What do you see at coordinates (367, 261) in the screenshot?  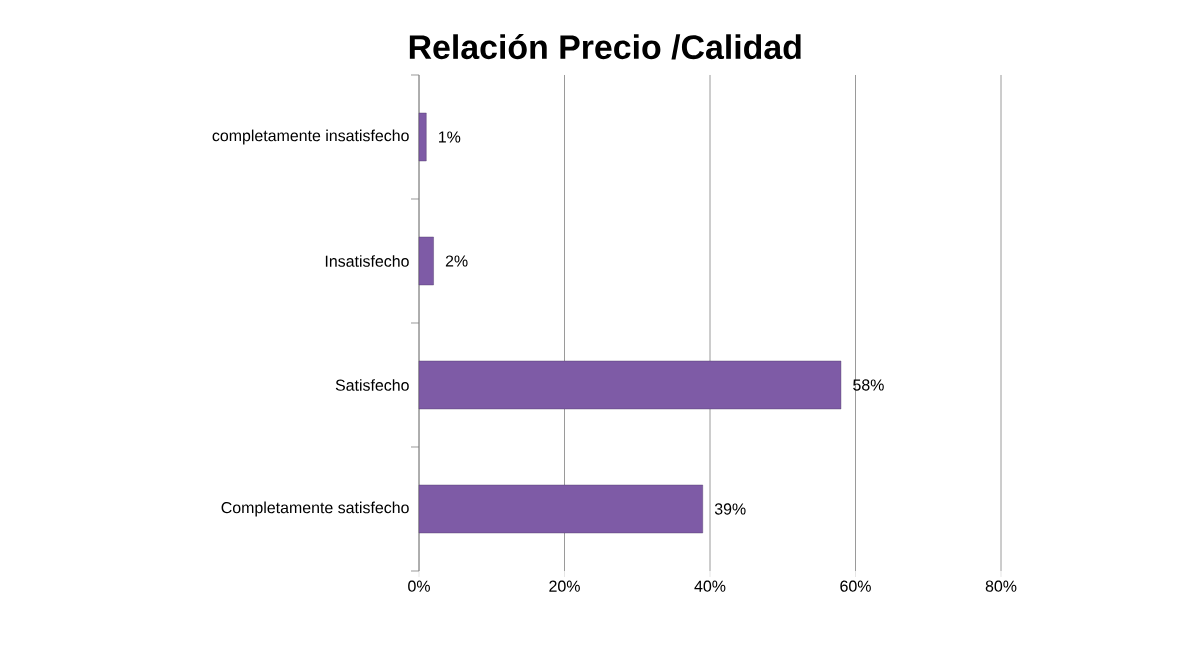 I see `y-tick-label: Insatisfecho` at bounding box center [367, 261].